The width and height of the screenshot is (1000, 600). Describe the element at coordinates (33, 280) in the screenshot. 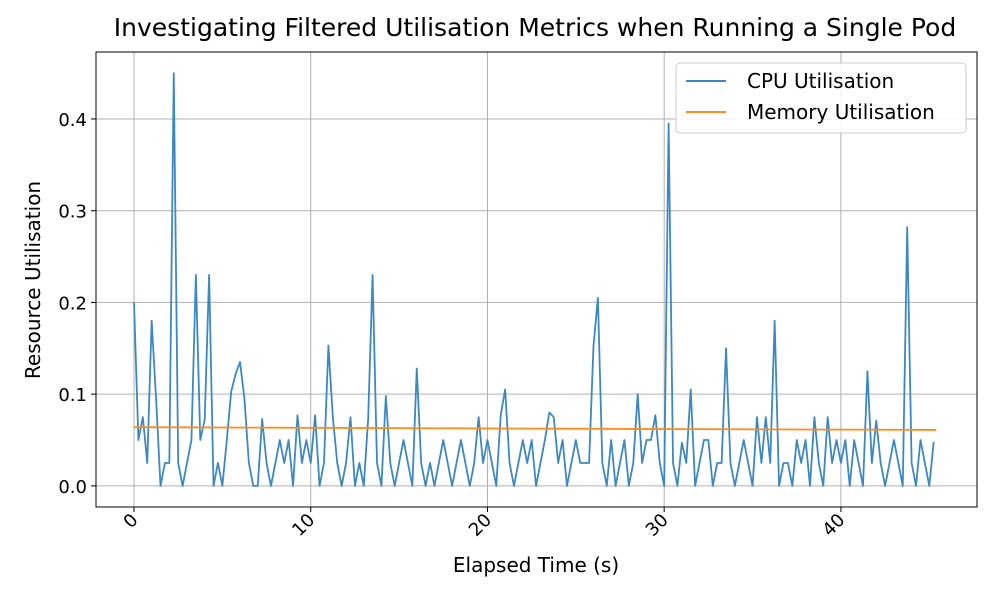

I see `y-axis-label: Resource Utilisation` at that location.